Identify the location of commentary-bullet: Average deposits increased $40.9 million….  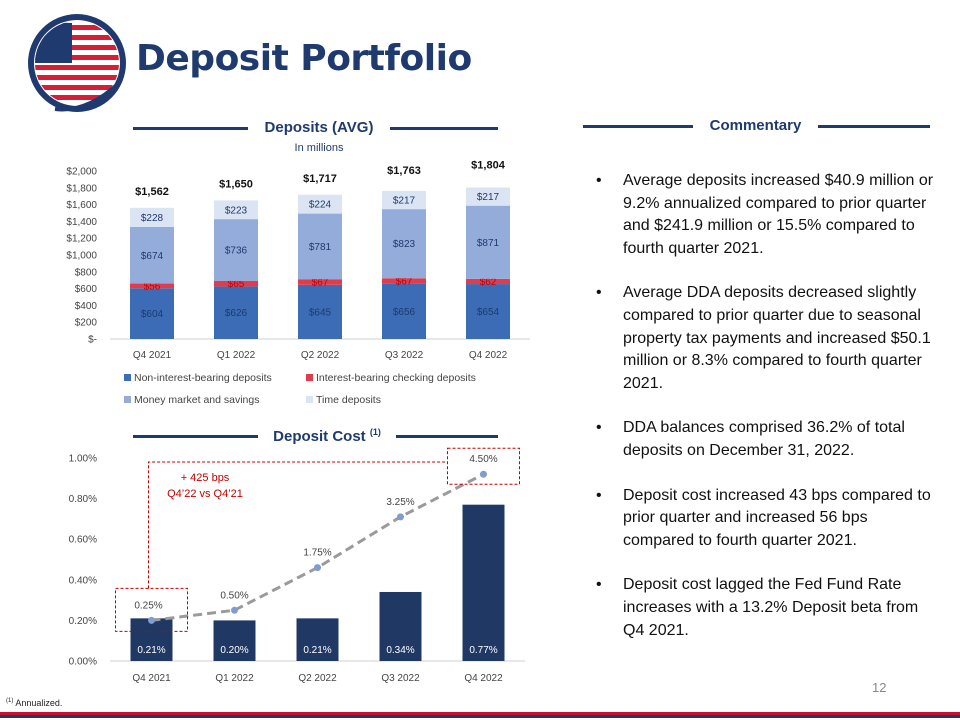
(768, 215).